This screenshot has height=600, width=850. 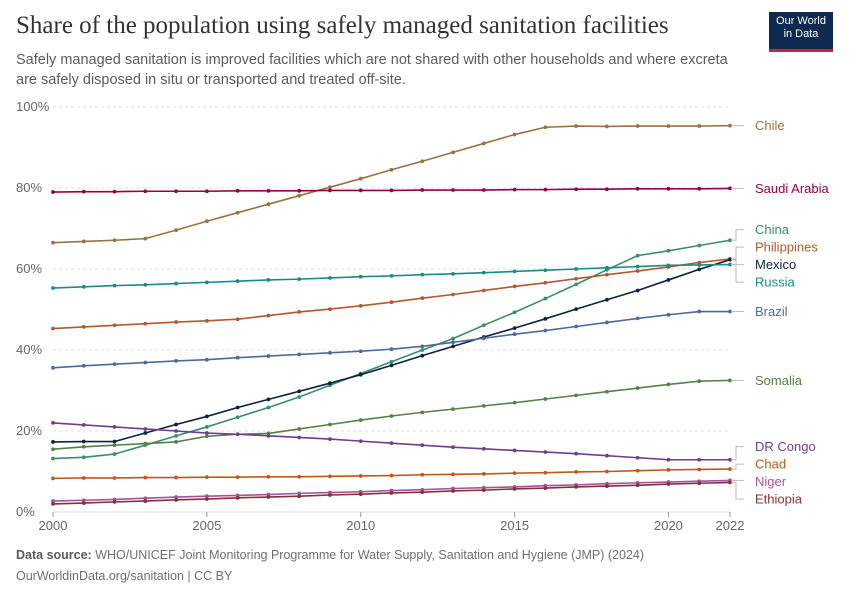 I want to click on series-label-brazil: Brazil, so click(x=771, y=311).